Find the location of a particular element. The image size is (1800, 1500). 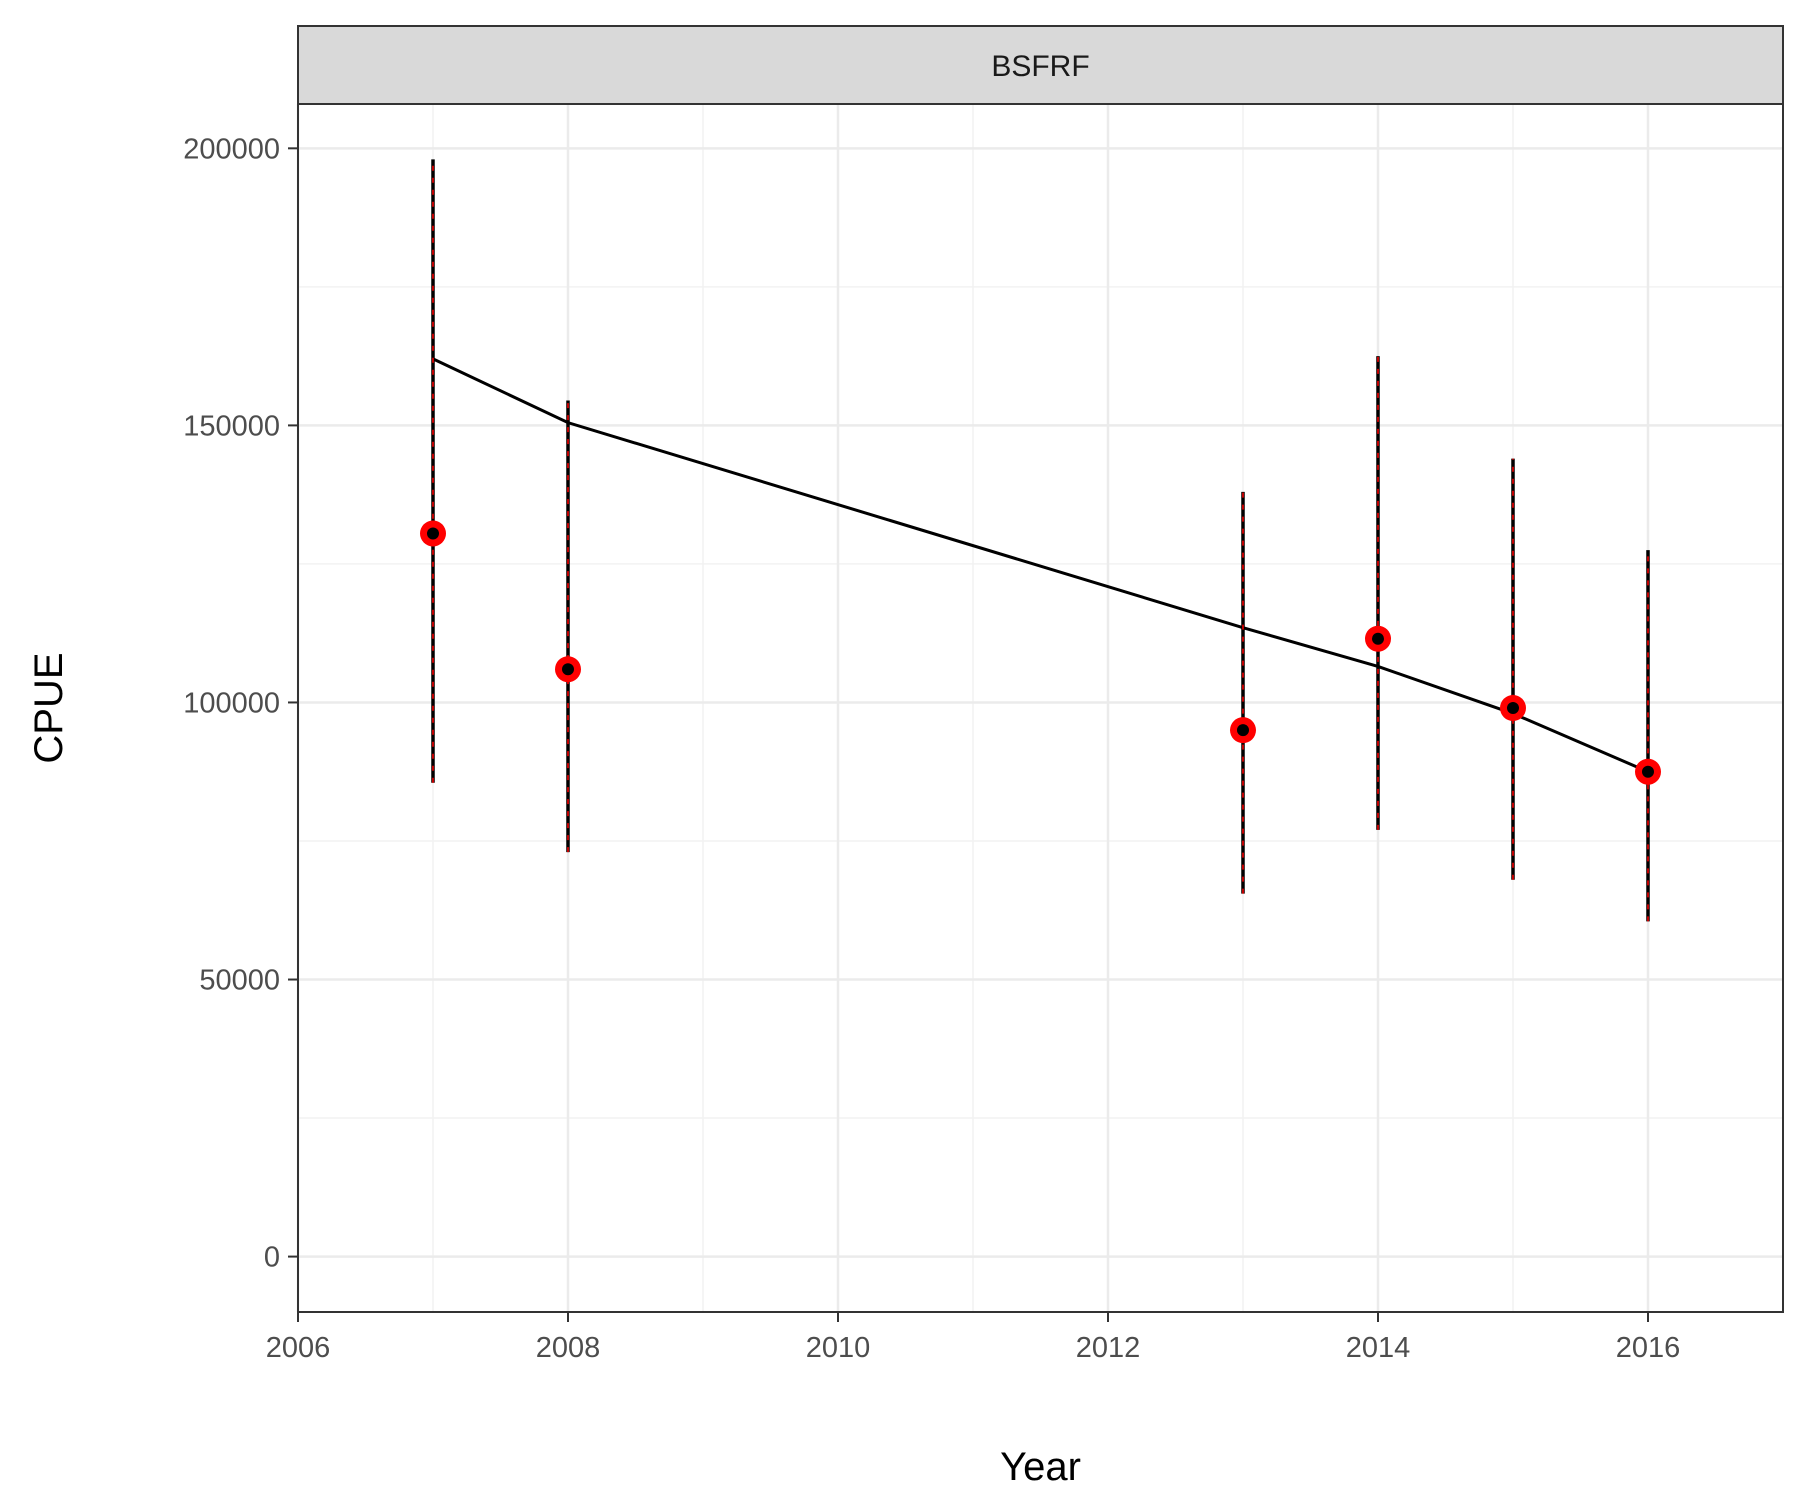

facet-strip-label: BSFRF is located at coordinates (1040, 66).